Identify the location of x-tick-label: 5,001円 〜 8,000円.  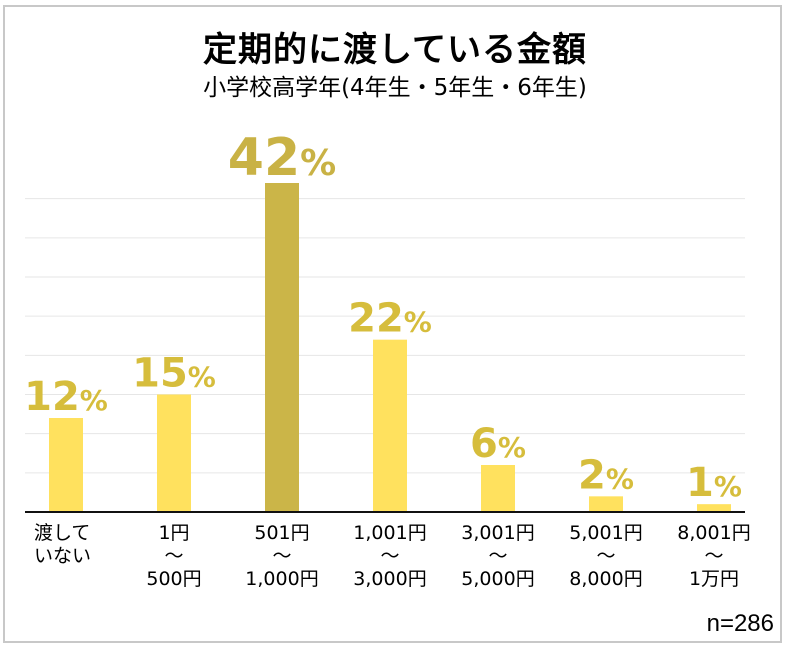
(606, 556).